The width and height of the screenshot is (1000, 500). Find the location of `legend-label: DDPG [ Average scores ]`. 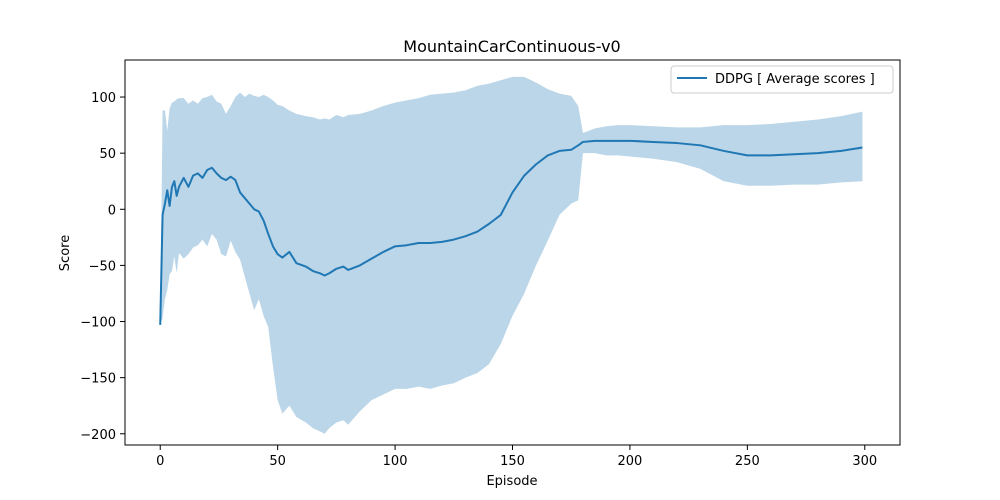

legend-label: DDPG [ Average scores ] is located at coordinates (795, 79).